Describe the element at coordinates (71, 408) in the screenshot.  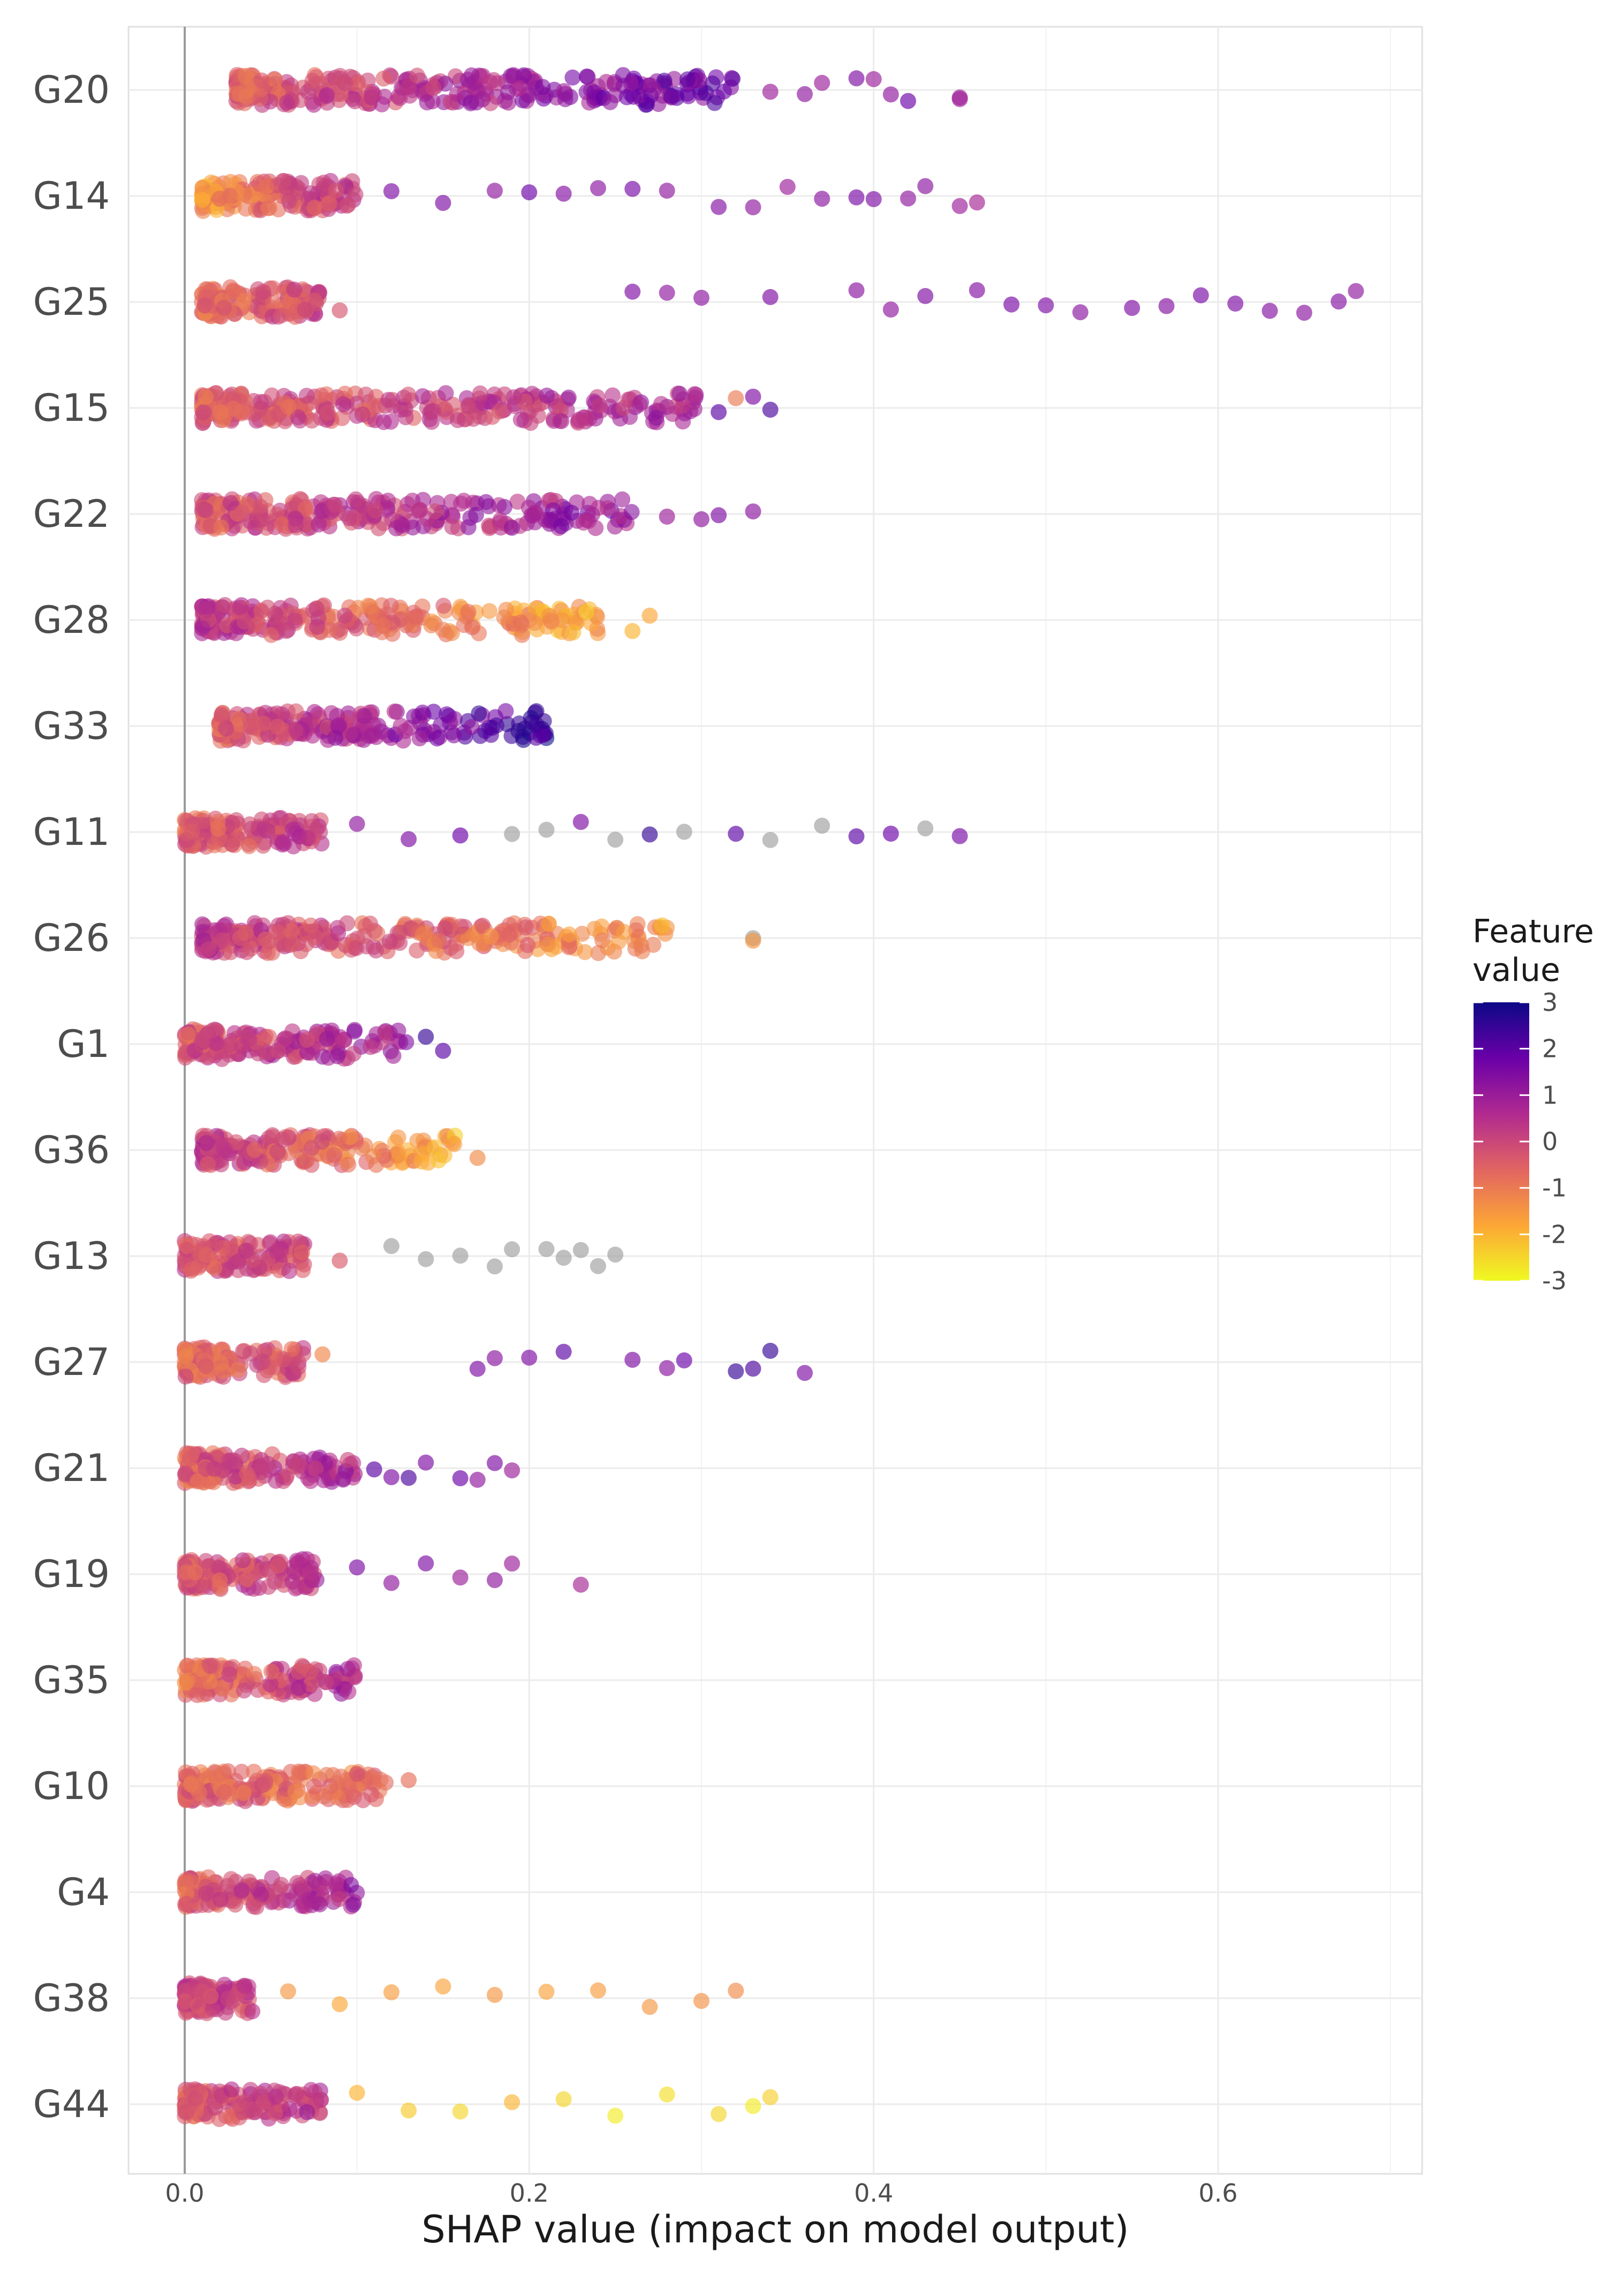
I see `feature-label-G15: G15` at that location.